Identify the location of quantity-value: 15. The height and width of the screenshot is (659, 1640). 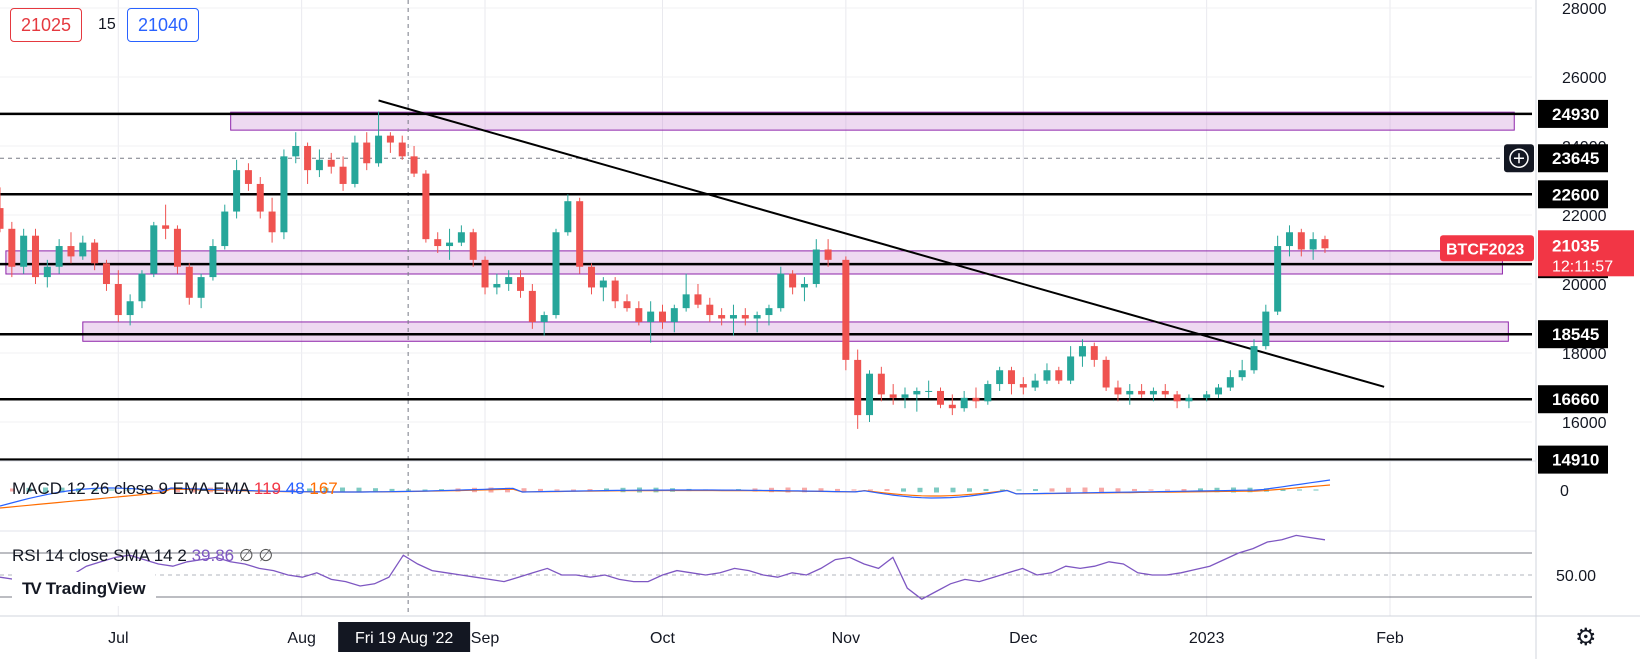
(107, 24).